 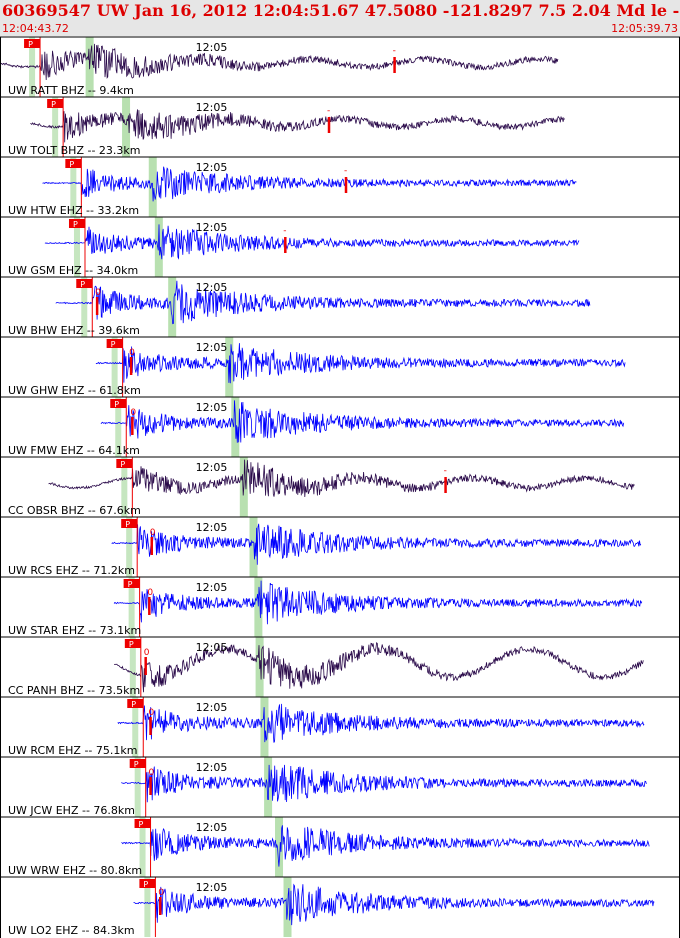 I want to click on trace-panel: P 0 12:05 UW JCW EHZ -- 76.8km, so click(x=340, y=786).